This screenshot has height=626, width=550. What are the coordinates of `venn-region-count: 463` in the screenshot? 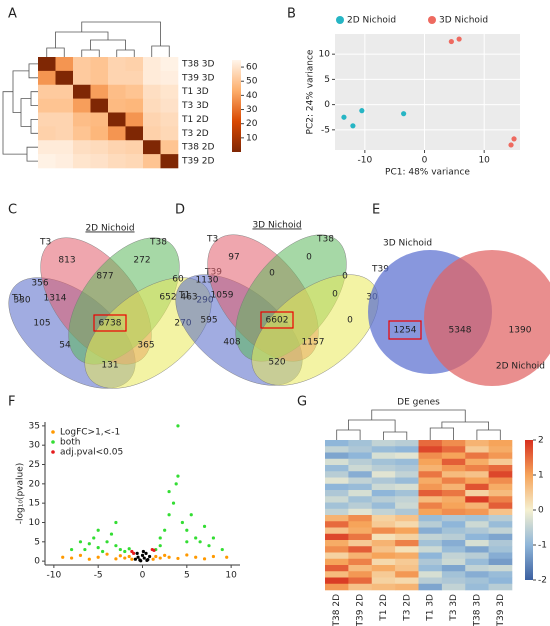 It's located at (188, 298).